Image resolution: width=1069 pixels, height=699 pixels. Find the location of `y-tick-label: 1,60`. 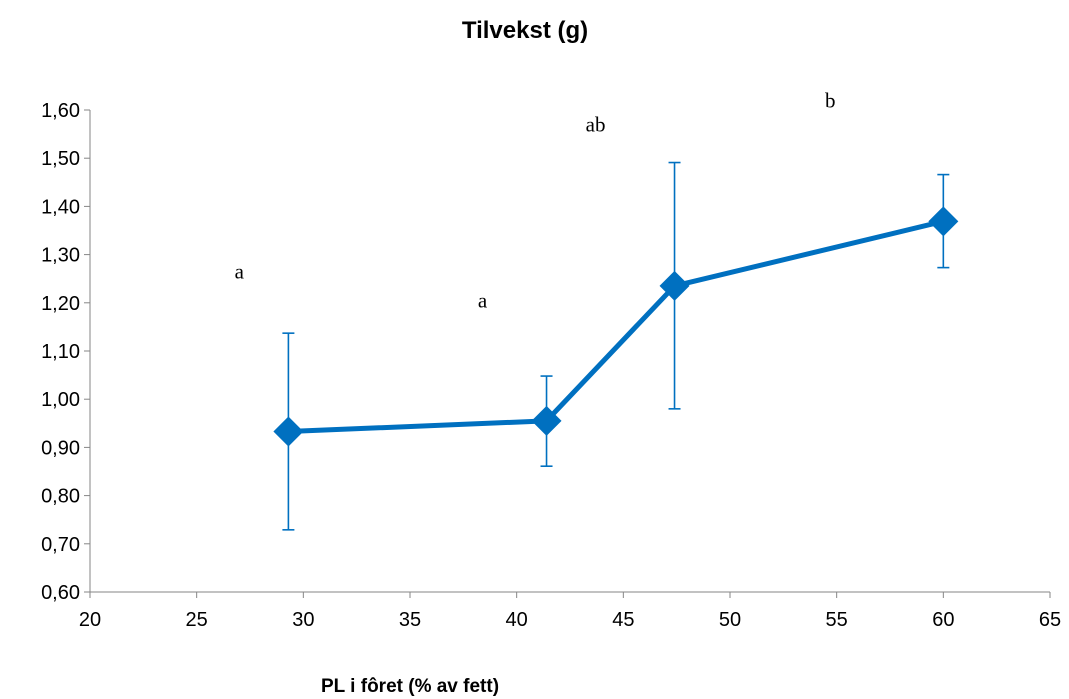

y-tick-label: 1,60 is located at coordinates (60, 111).